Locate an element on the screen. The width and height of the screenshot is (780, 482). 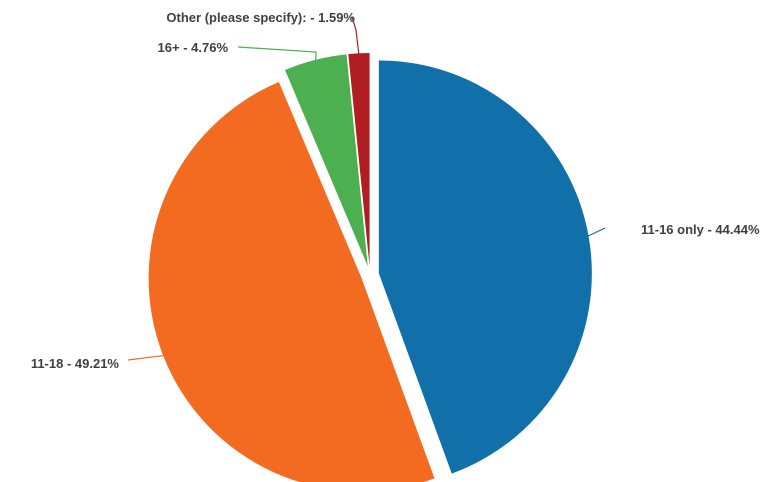
slice-label: 11-16 only - 44.44% is located at coordinates (700, 229).